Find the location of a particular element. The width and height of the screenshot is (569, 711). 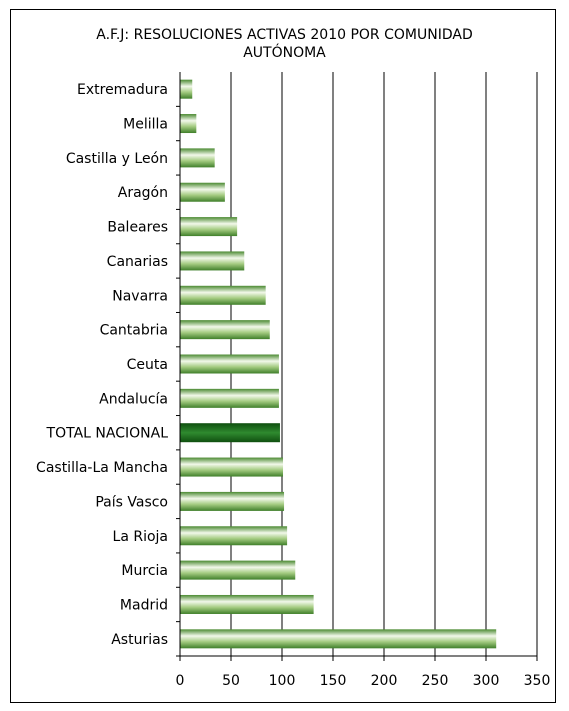

x-tick-label: 250 is located at coordinates (435, 681).